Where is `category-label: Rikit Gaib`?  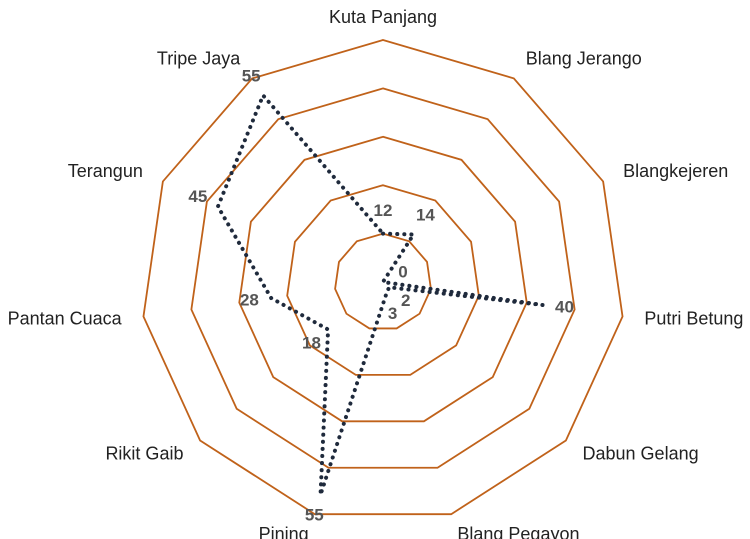 category-label: Rikit Gaib is located at coordinates (144, 454).